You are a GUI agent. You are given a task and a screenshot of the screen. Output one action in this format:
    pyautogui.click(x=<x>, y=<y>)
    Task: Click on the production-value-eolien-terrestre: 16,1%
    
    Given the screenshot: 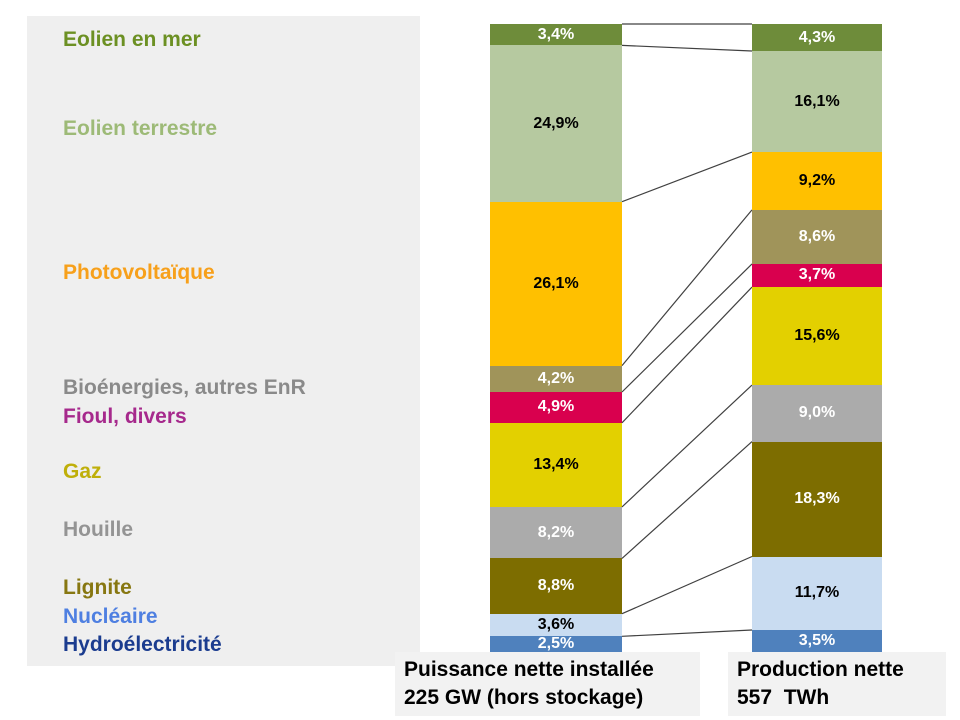 What is the action you would take?
    pyautogui.click(x=817, y=101)
    